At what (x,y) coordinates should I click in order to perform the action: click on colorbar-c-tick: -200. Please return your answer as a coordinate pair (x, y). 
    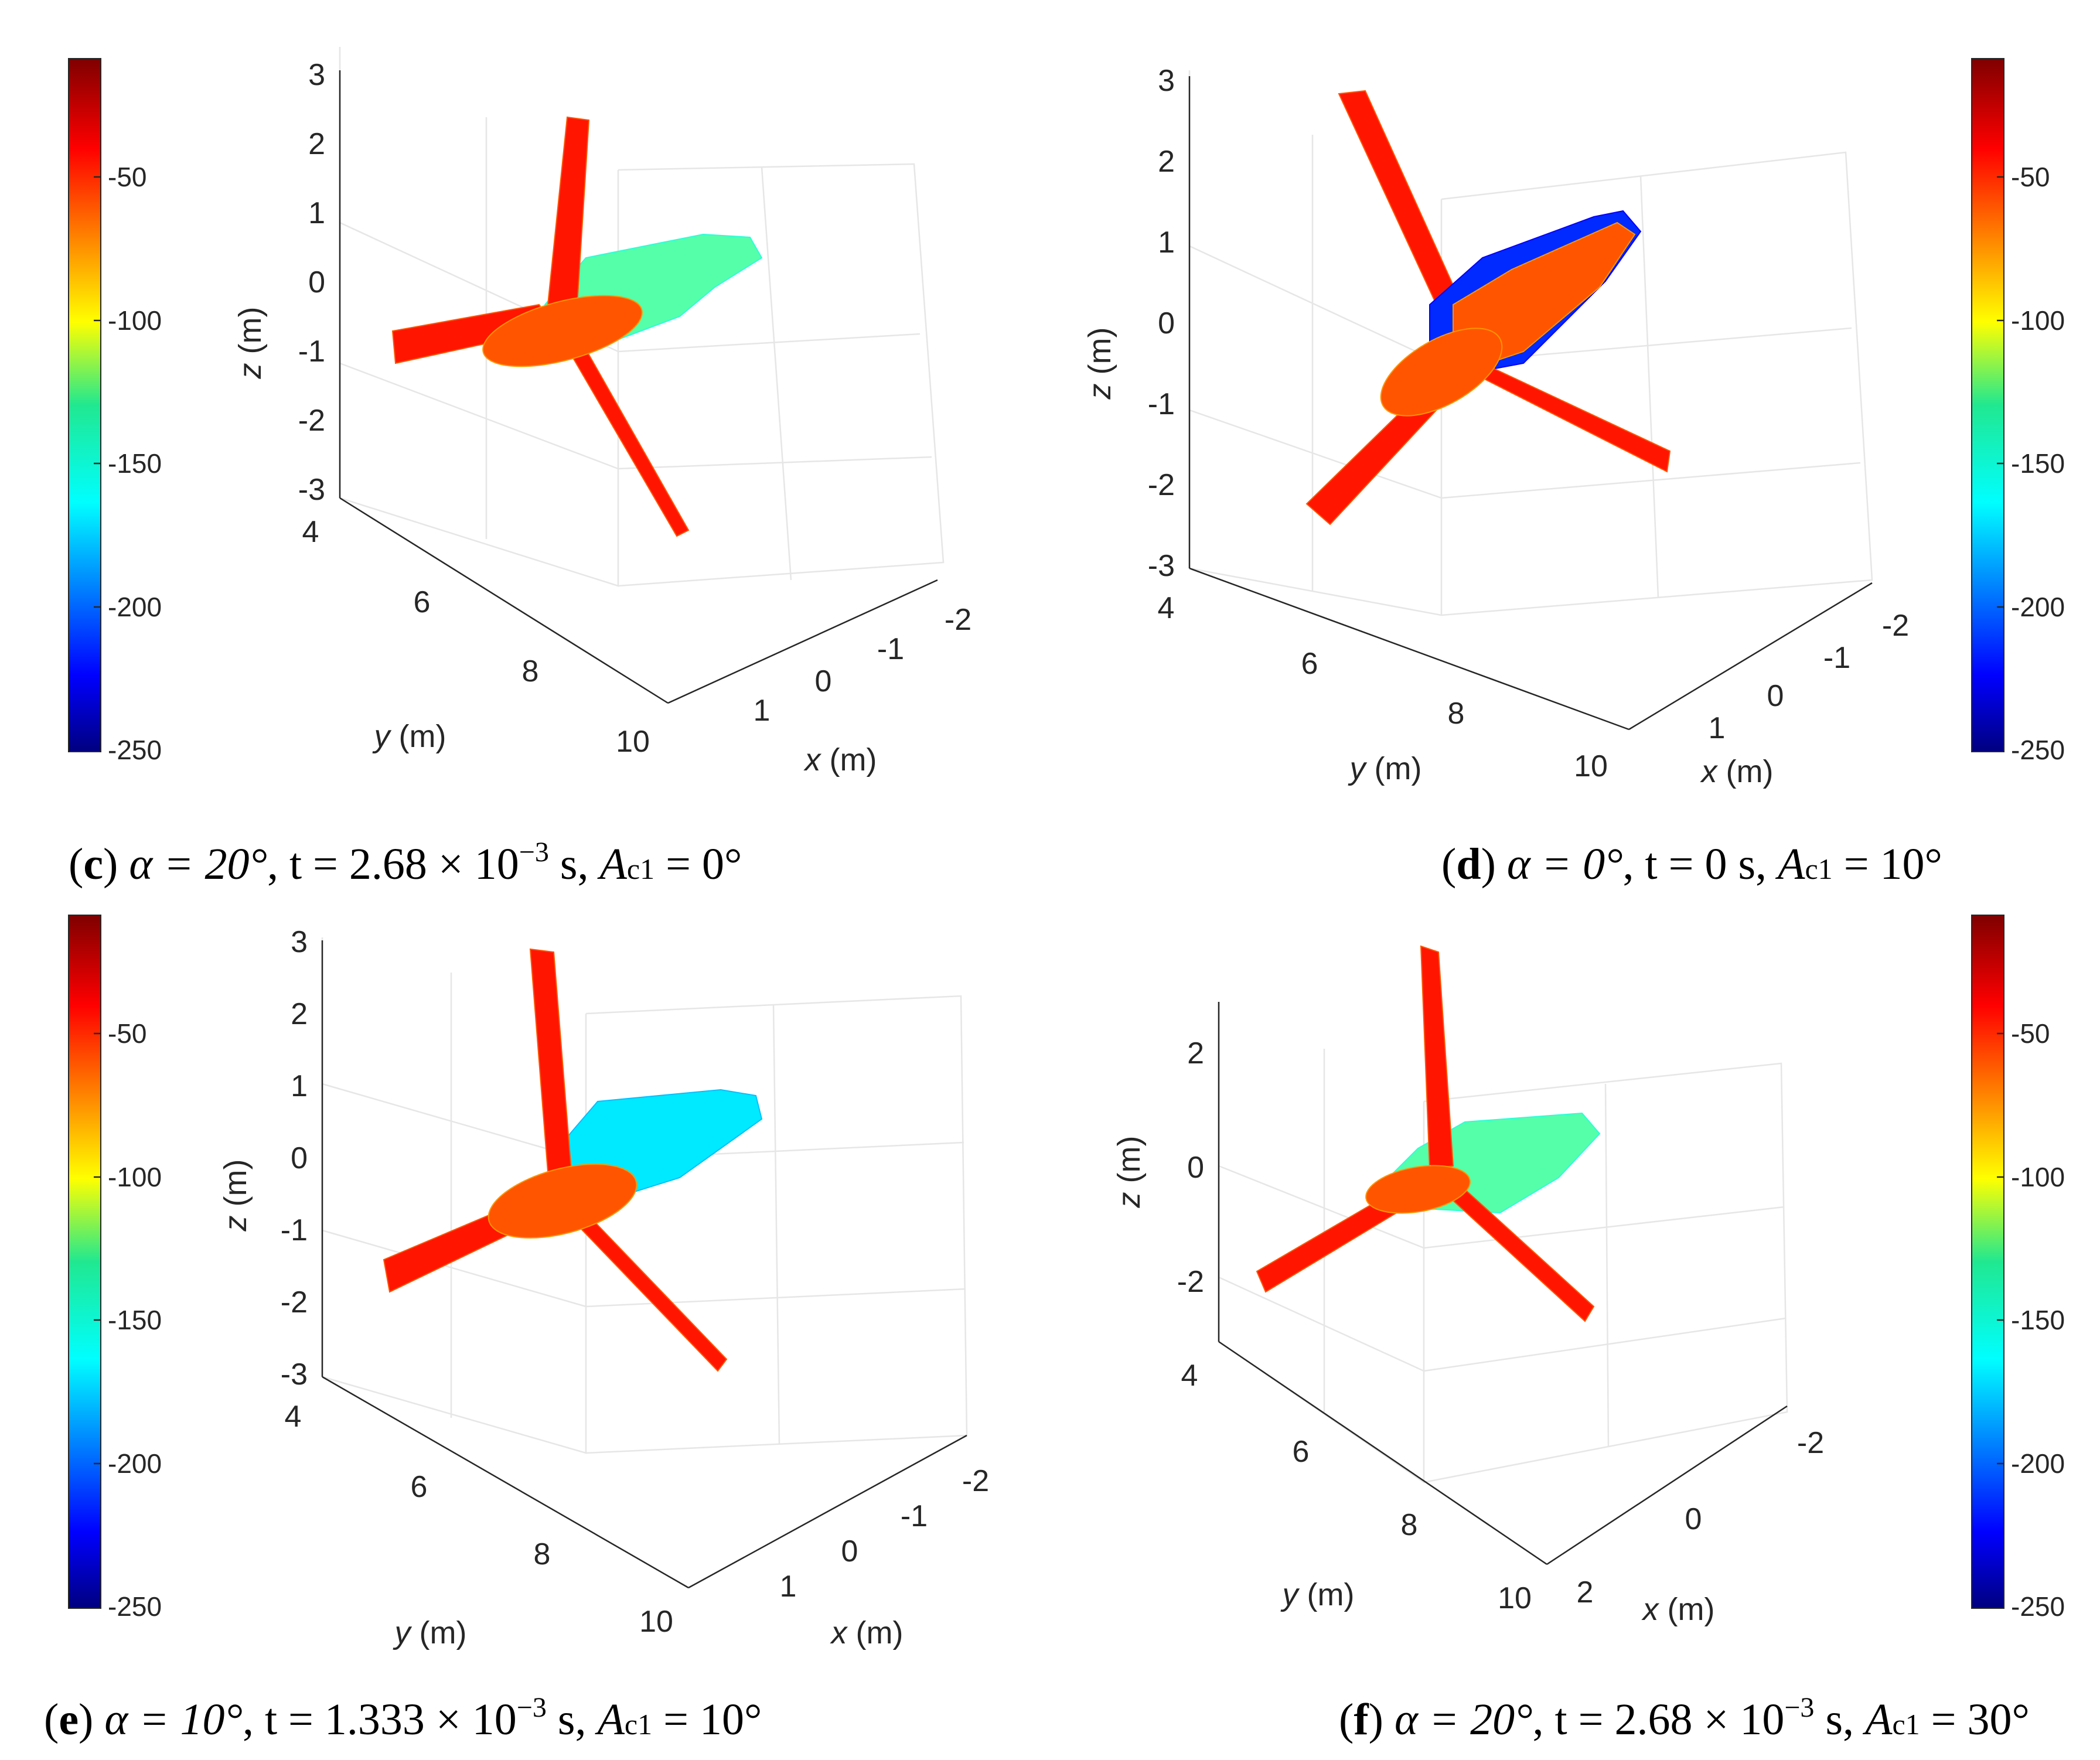
    Looking at the image, I should click on (135, 607).